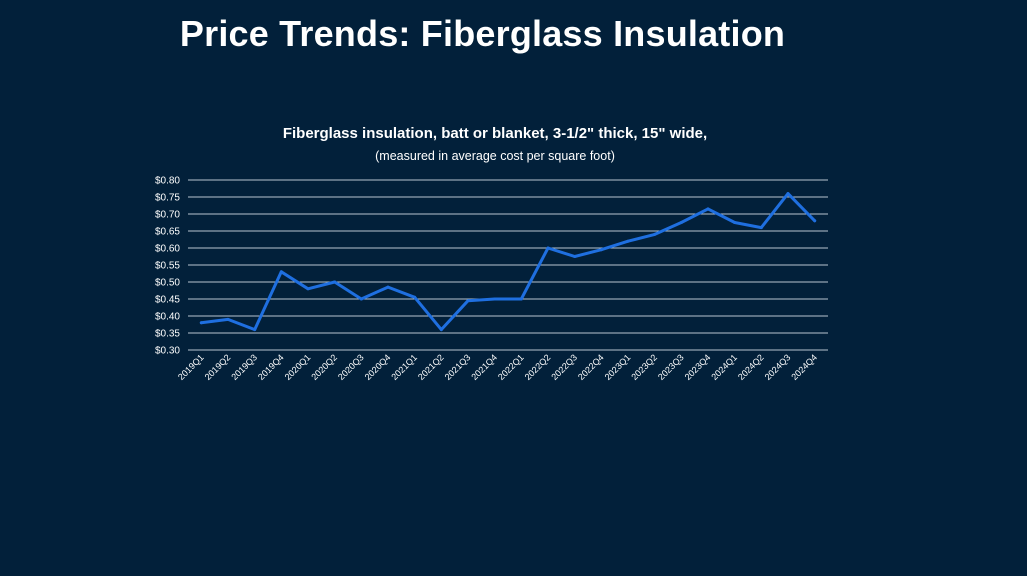 The height and width of the screenshot is (576, 1027). Describe the element at coordinates (484, 367) in the screenshot. I see `x-tick-label: 2021Q4` at that location.